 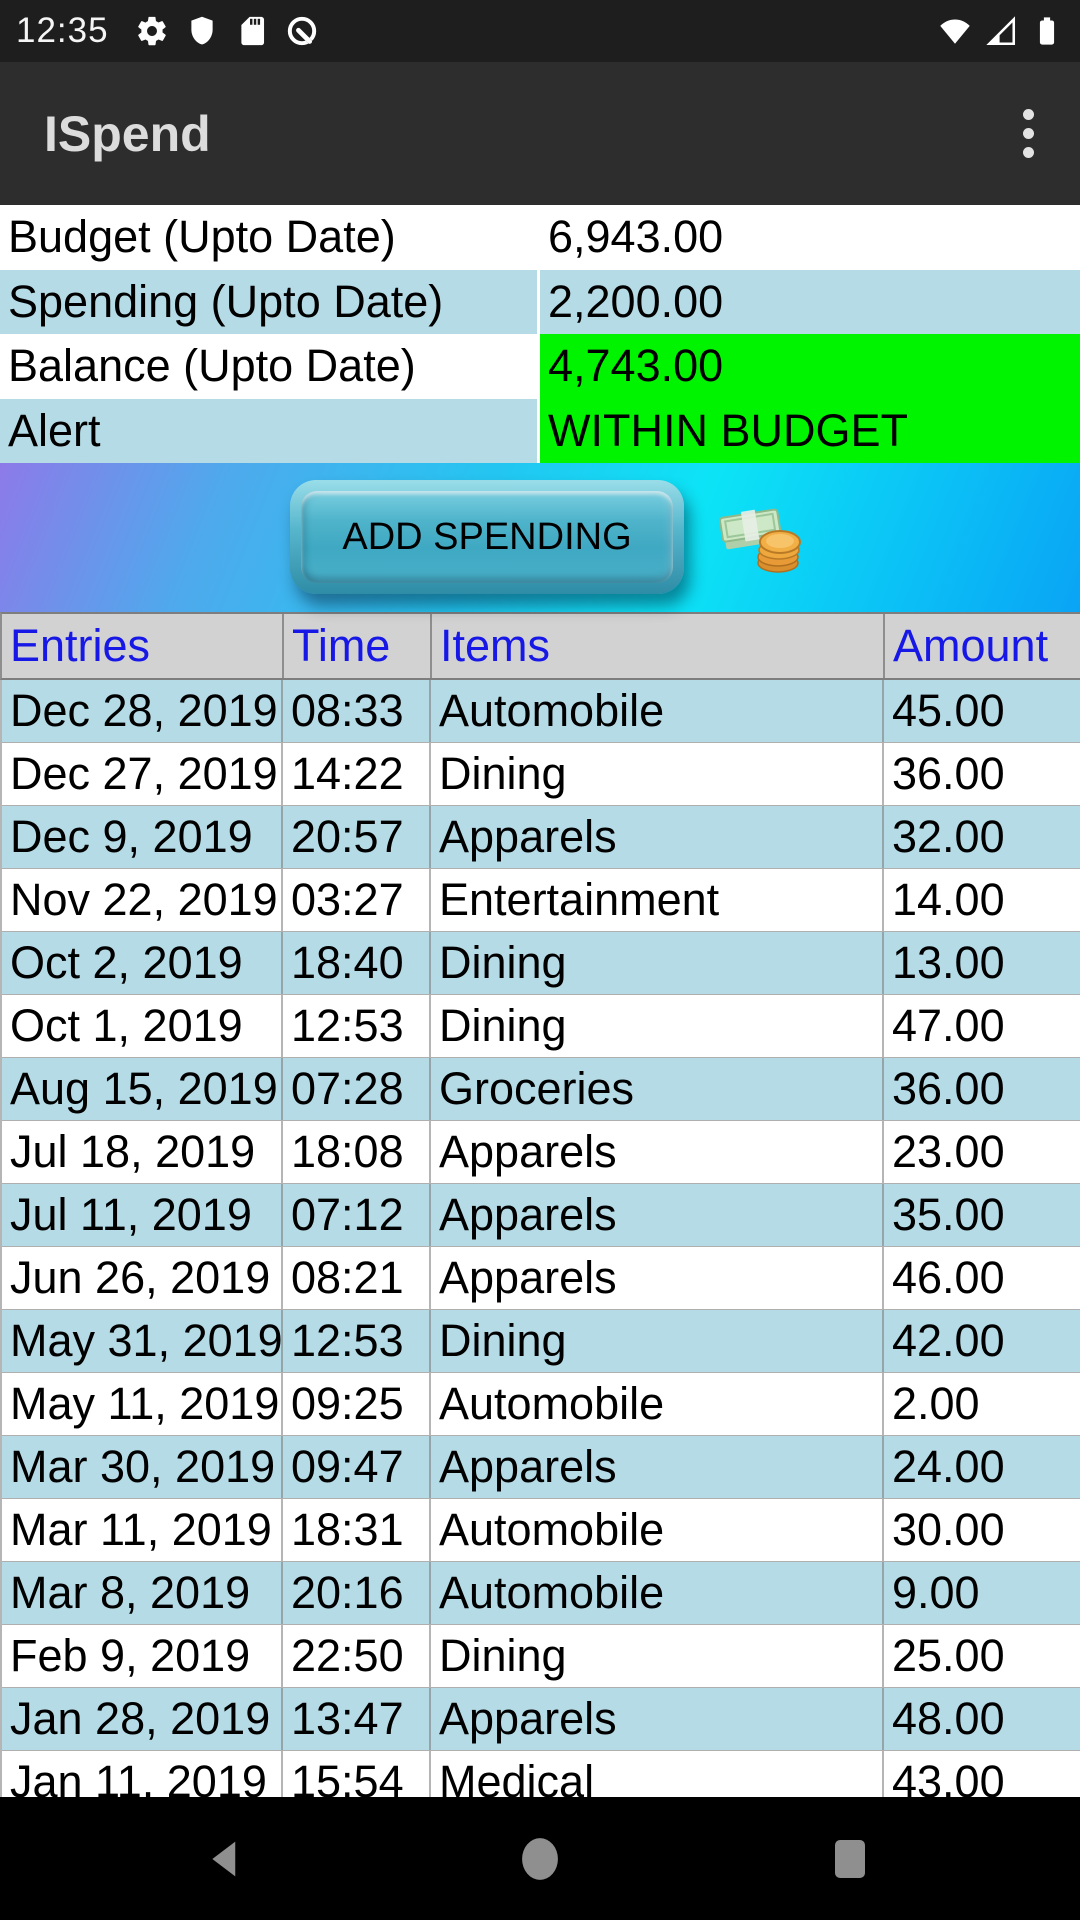 What do you see at coordinates (948, 1529) in the screenshot?
I see `cell-amount: 30.00` at bounding box center [948, 1529].